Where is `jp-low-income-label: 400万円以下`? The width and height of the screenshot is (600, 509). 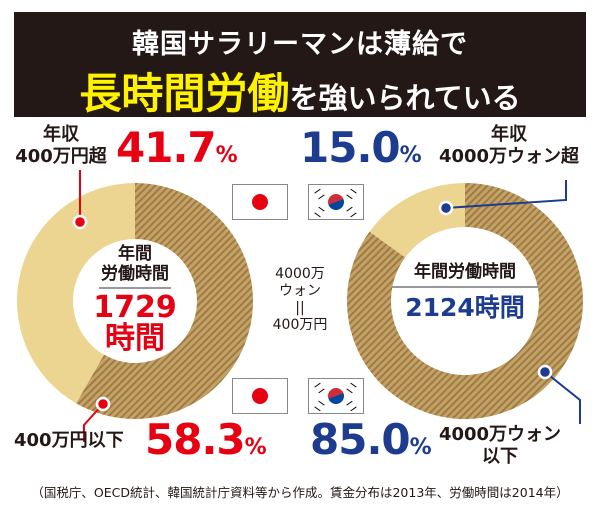 jp-low-income-label: 400万円以下 is located at coordinates (69, 440).